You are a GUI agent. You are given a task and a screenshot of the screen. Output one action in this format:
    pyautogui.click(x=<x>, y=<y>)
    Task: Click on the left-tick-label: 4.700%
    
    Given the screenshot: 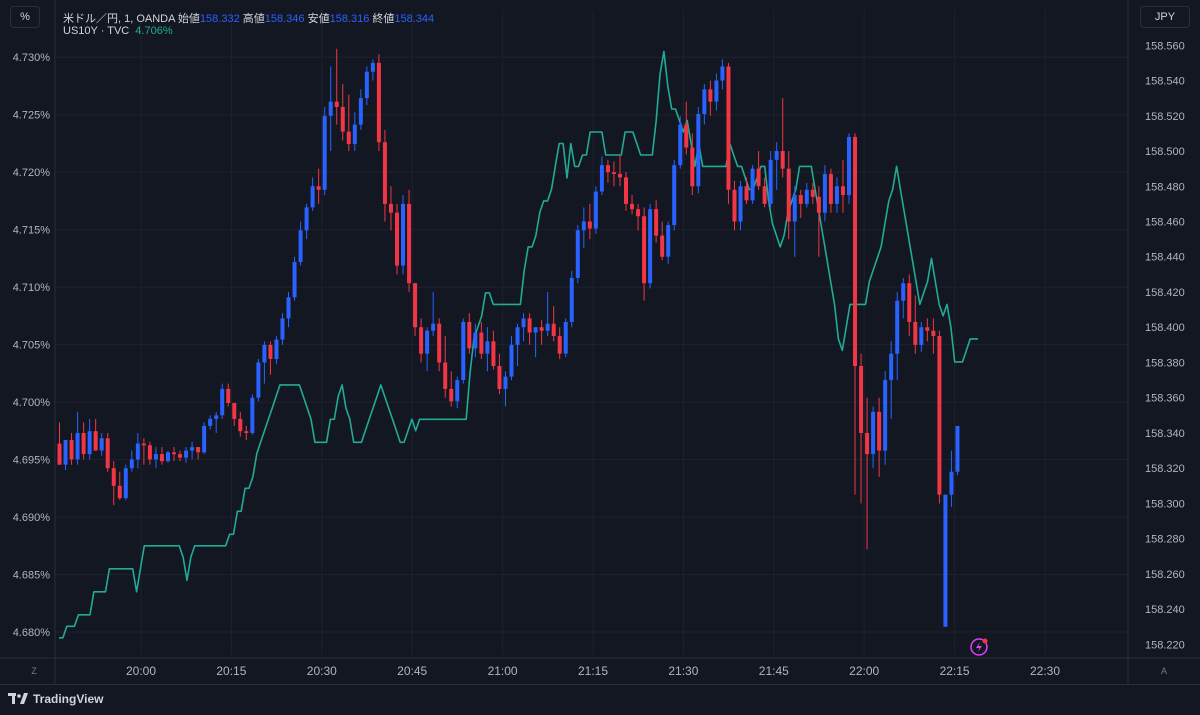 What is the action you would take?
    pyautogui.click(x=32, y=403)
    